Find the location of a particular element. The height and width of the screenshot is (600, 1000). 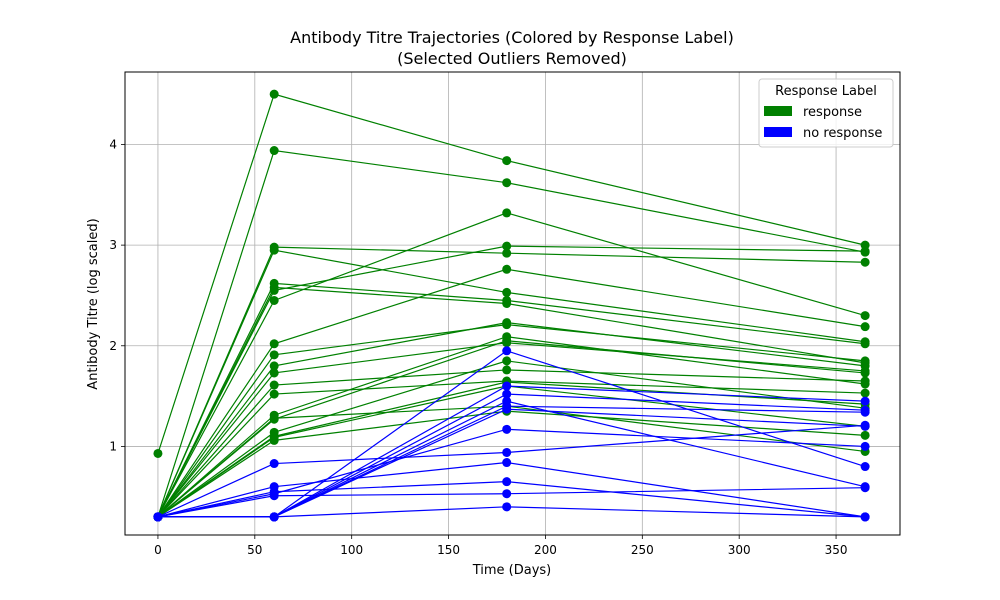

x-tick-label: 350 is located at coordinates (836, 550).